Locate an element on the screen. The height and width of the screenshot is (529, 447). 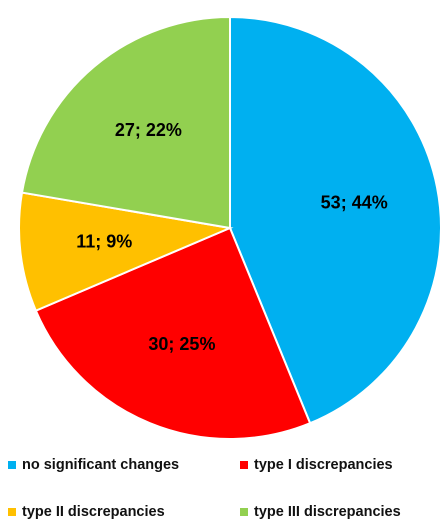
legend-label: type III discrepancies is located at coordinates (327, 512).